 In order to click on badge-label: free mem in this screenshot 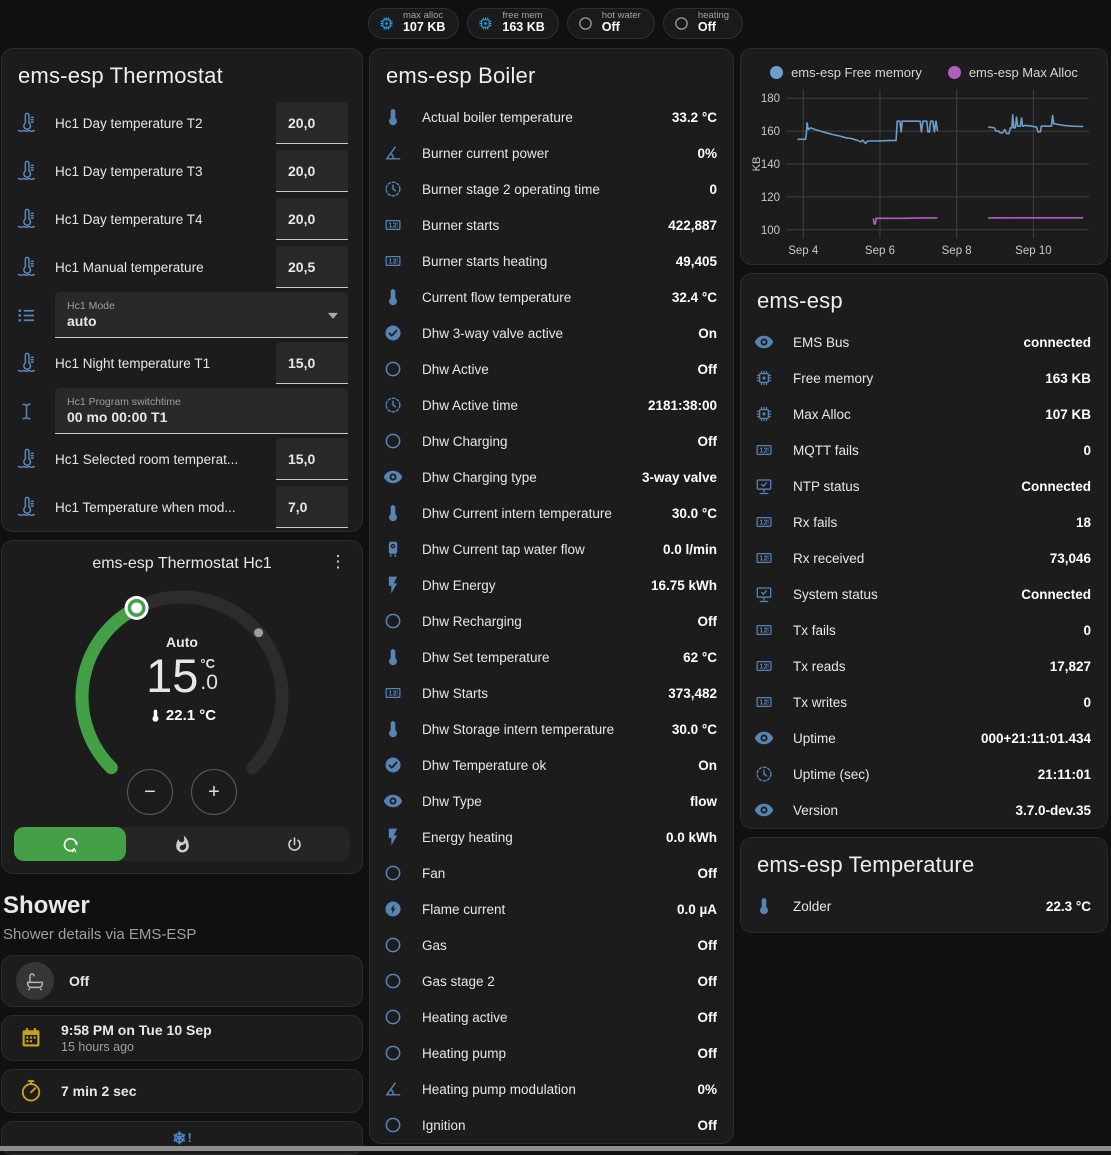, I will do `click(522, 15)`.